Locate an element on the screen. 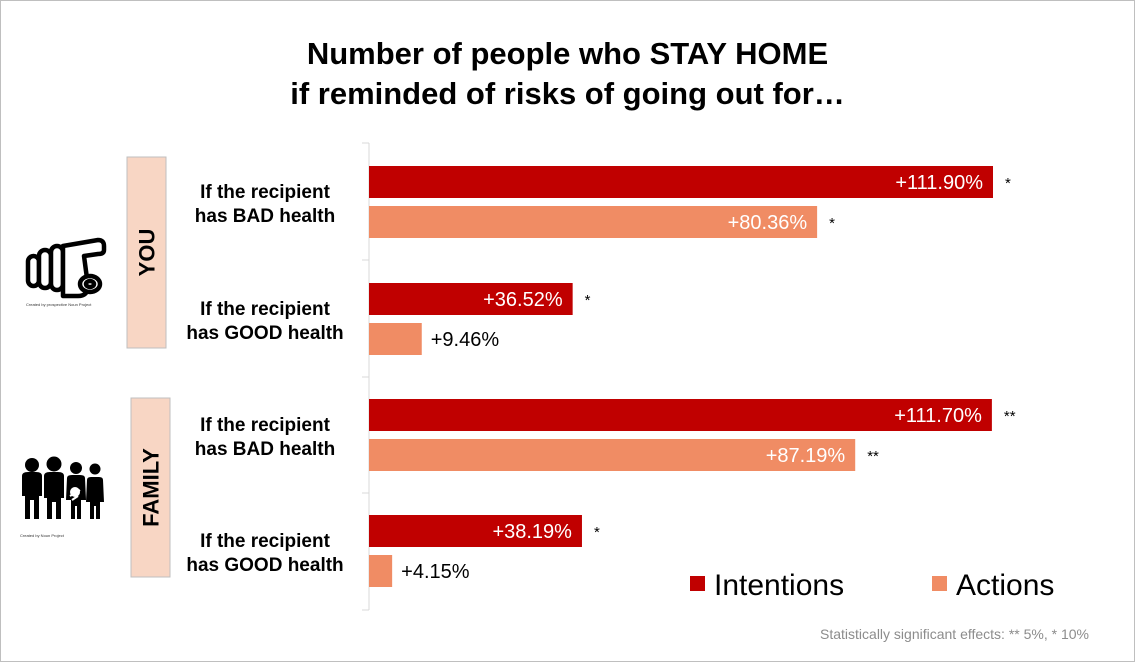 The image size is (1135, 662). data-label-intentions: +111.90% is located at coordinates (939, 183).